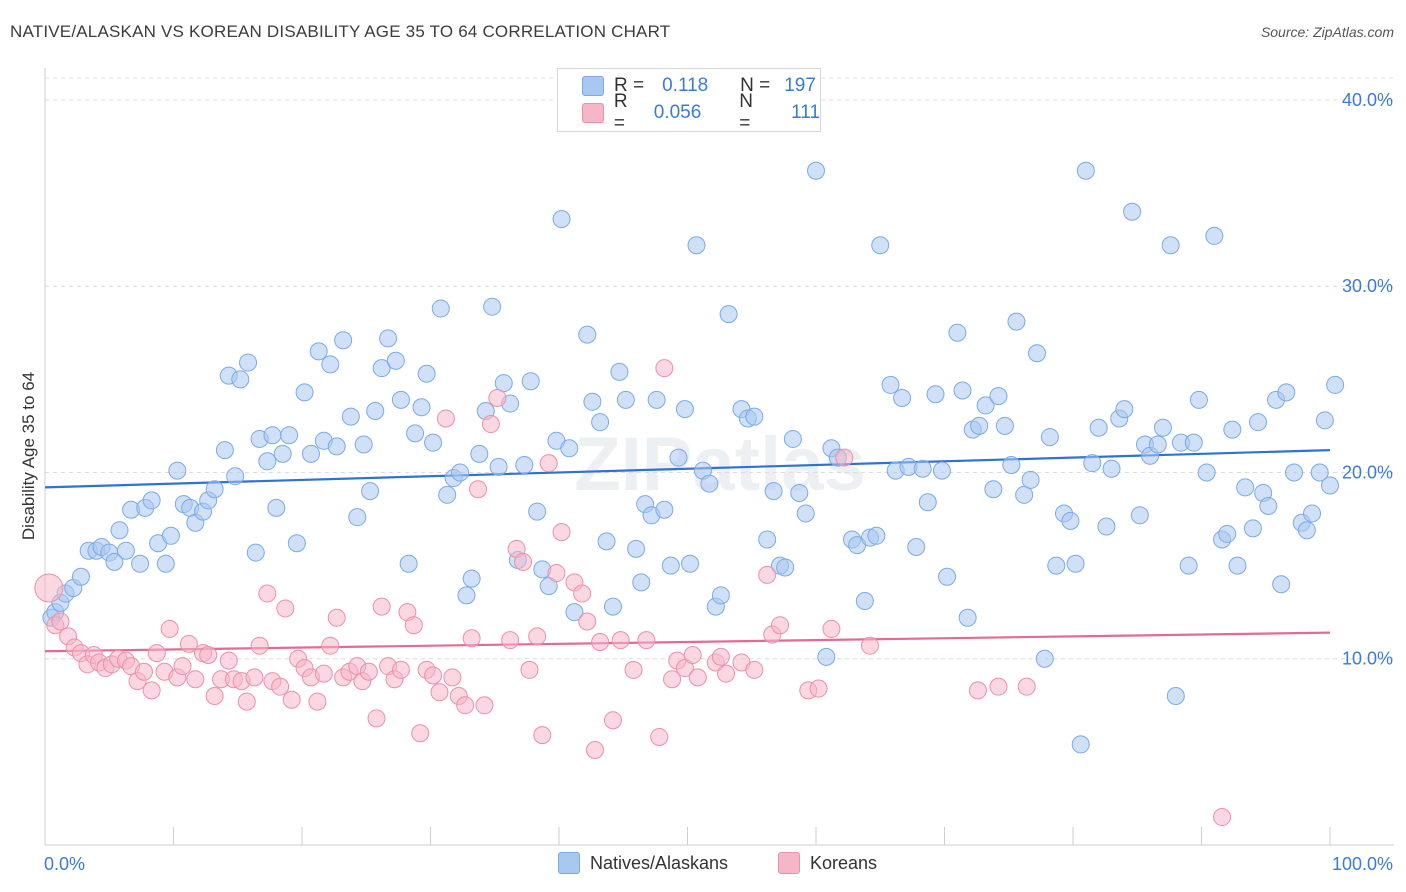 The width and height of the screenshot is (1406, 892). I want to click on legend-r-value: 0.118, so click(685, 85).